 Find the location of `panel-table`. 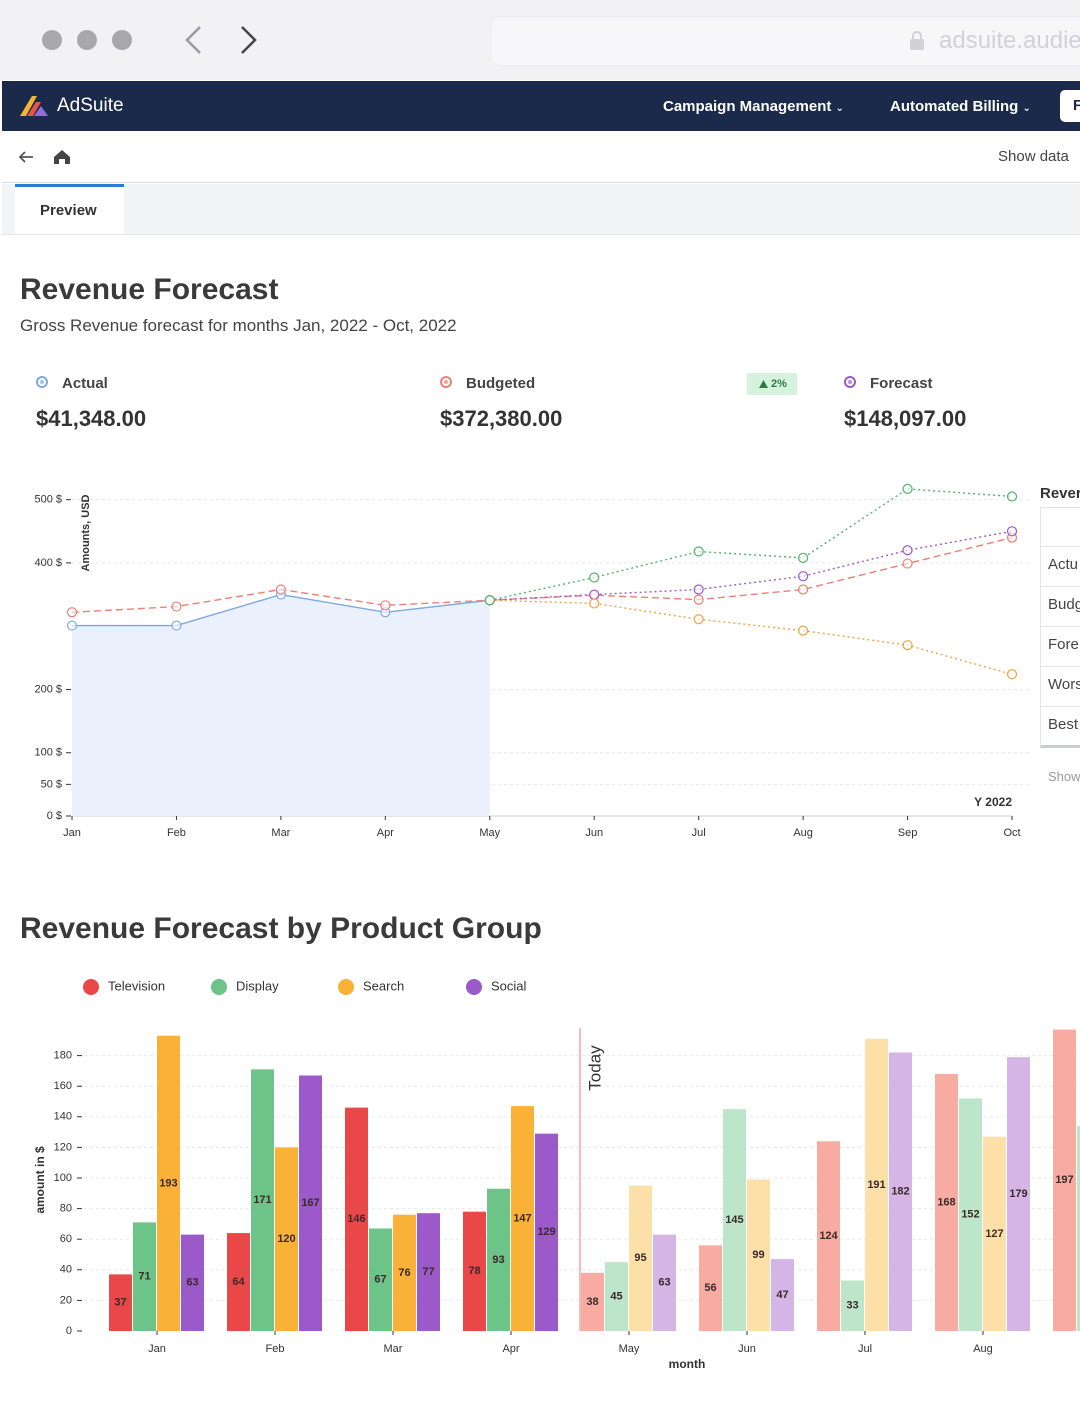

panel-table is located at coordinates (1060, 627).